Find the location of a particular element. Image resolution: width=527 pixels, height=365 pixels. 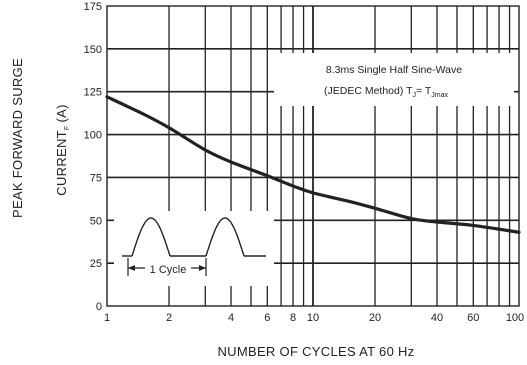

annotation-subscript-j: J is located at coordinates (414, 95).